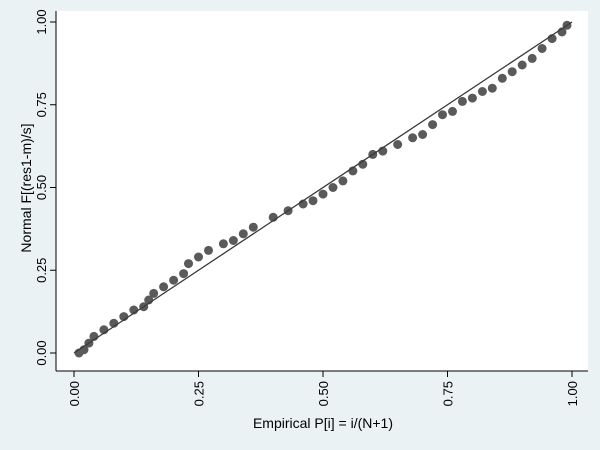 Image resolution: width=600 pixels, height=450 pixels. What do you see at coordinates (199, 393) in the screenshot?
I see `x-tick-label: 0.25` at bounding box center [199, 393].